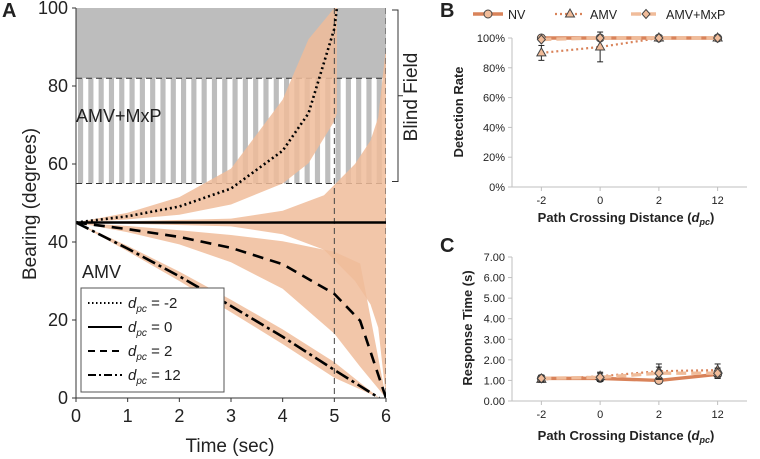  I want to click on blind-field-label: Blind Field, so click(411, 97).